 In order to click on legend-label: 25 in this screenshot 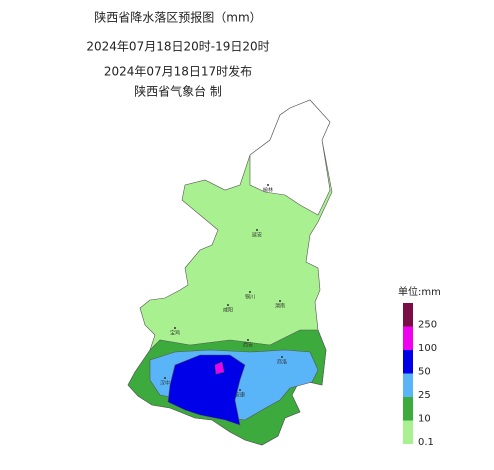, I will do `click(424, 395)`.